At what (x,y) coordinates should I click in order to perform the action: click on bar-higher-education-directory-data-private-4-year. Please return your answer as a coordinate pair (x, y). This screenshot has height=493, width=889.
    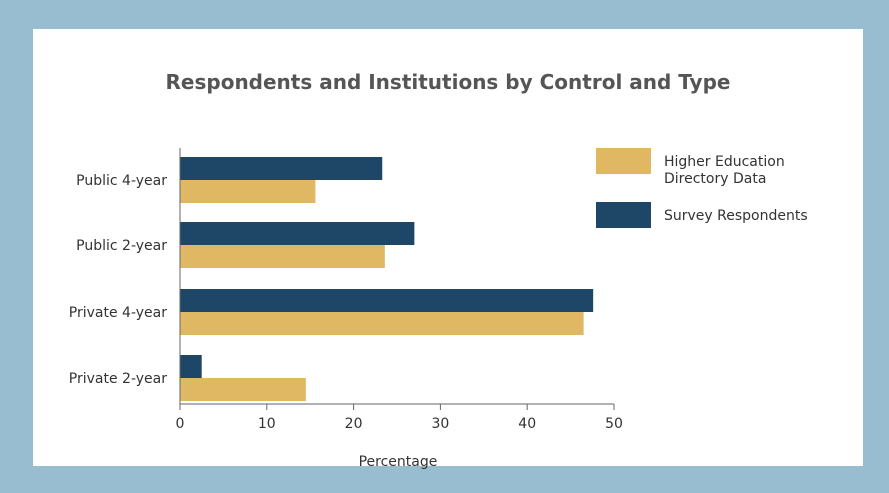
    Looking at the image, I should click on (382, 323).